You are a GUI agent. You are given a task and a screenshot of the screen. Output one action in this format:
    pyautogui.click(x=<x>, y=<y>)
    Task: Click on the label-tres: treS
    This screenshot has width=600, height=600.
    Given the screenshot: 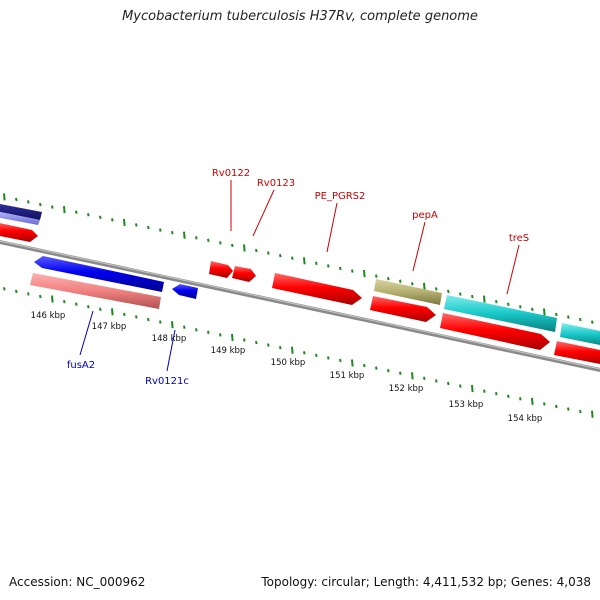 What is the action you would take?
    pyautogui.click(x=519, y=238)
    